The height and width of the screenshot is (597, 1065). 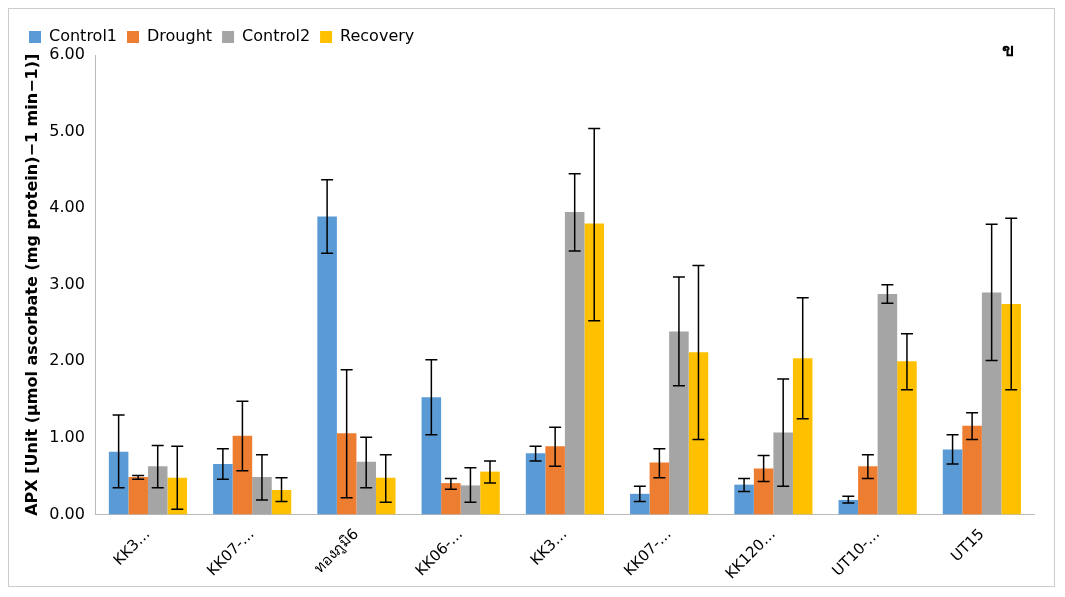 What do you see at coordinates (377, 36) in the screenshot?
I see `legend-label: Recovery` at bounding box center [377, 36].